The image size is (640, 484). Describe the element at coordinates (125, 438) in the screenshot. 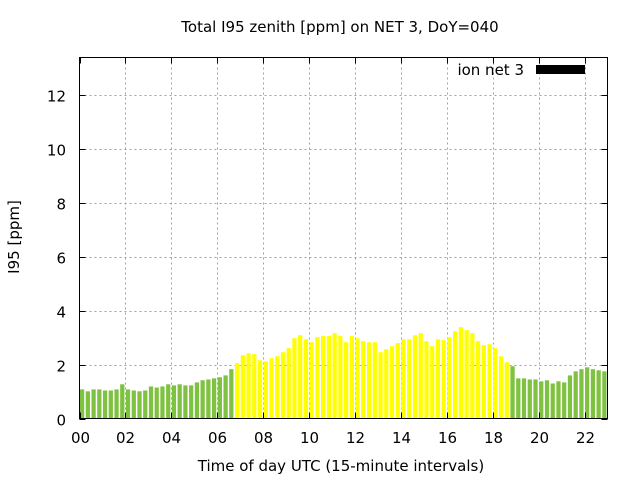

I see `x-tick-label: 02` at that location.